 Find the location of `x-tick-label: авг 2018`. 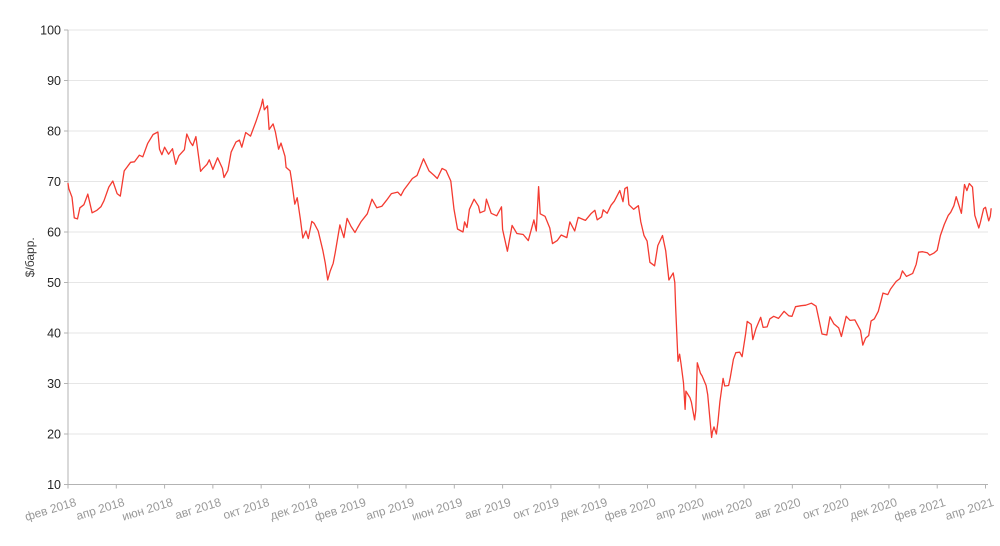

x-tick-label: авг 2018 is located at coordinates (198, 508).